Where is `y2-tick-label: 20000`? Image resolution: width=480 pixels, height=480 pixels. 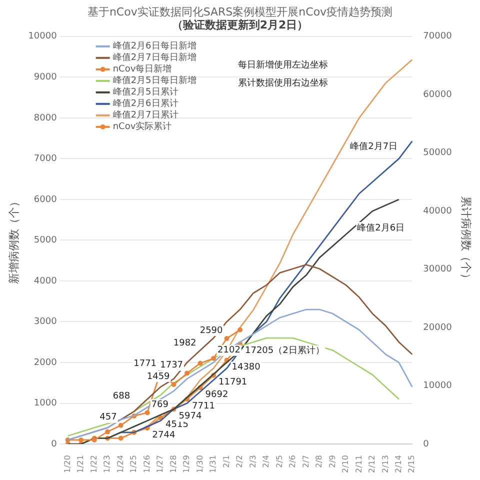 y2-tick-label: 20000 is located at coordinates (437, 327).